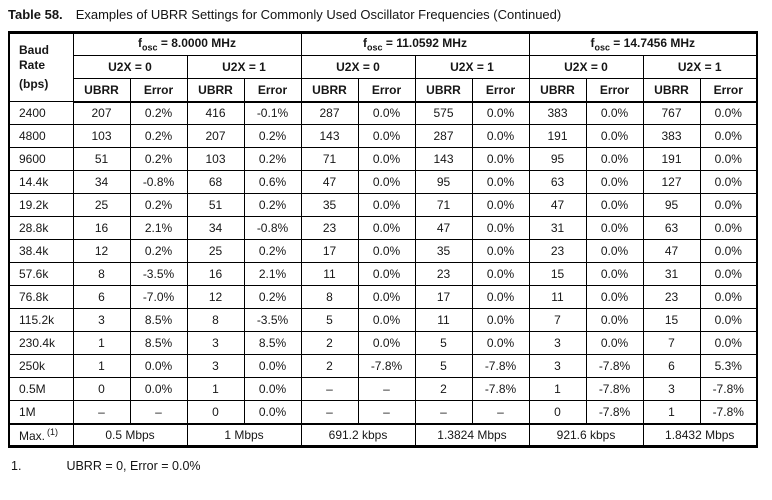 The width and height of the screenshot is (772, 500). Describe the element at coordinates (443, 113) in the screenshot. I see `cell: 575` at that location.